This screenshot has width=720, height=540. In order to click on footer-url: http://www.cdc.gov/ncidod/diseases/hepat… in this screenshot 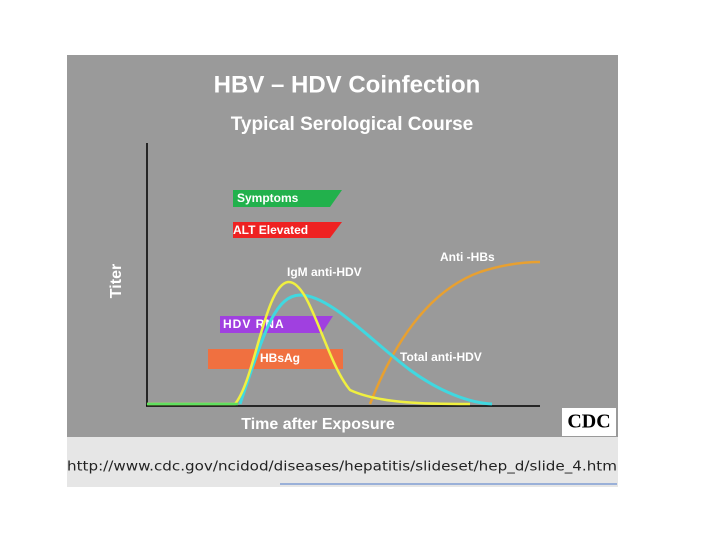, I will do `click(342, 467)`.